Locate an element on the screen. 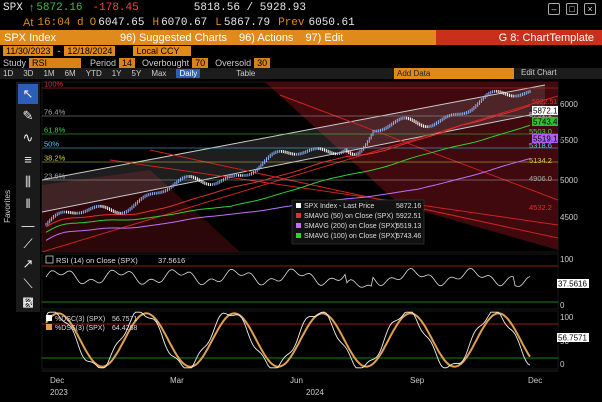  dss-value-1: 56.7571 is located at coordinates (124, 319).